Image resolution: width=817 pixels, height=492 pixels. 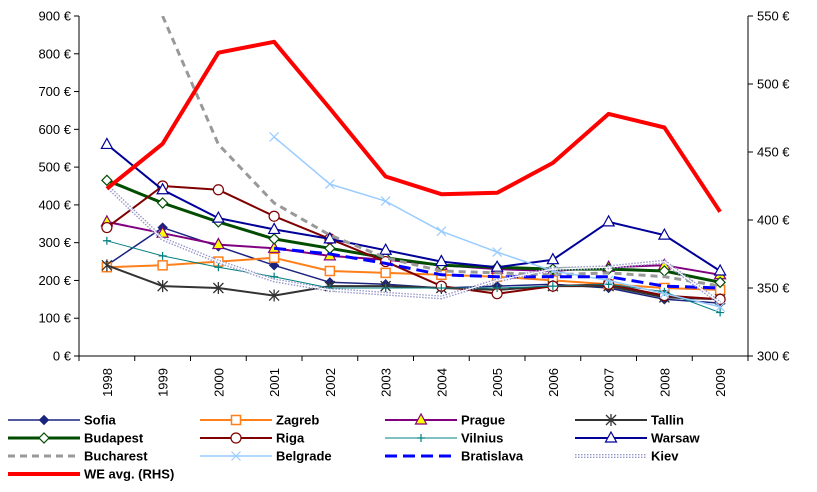 What do you see at coordinates (100, 420) in the screenshot?
I see `legend-label: Sofia` at bounding box center [100, 420].